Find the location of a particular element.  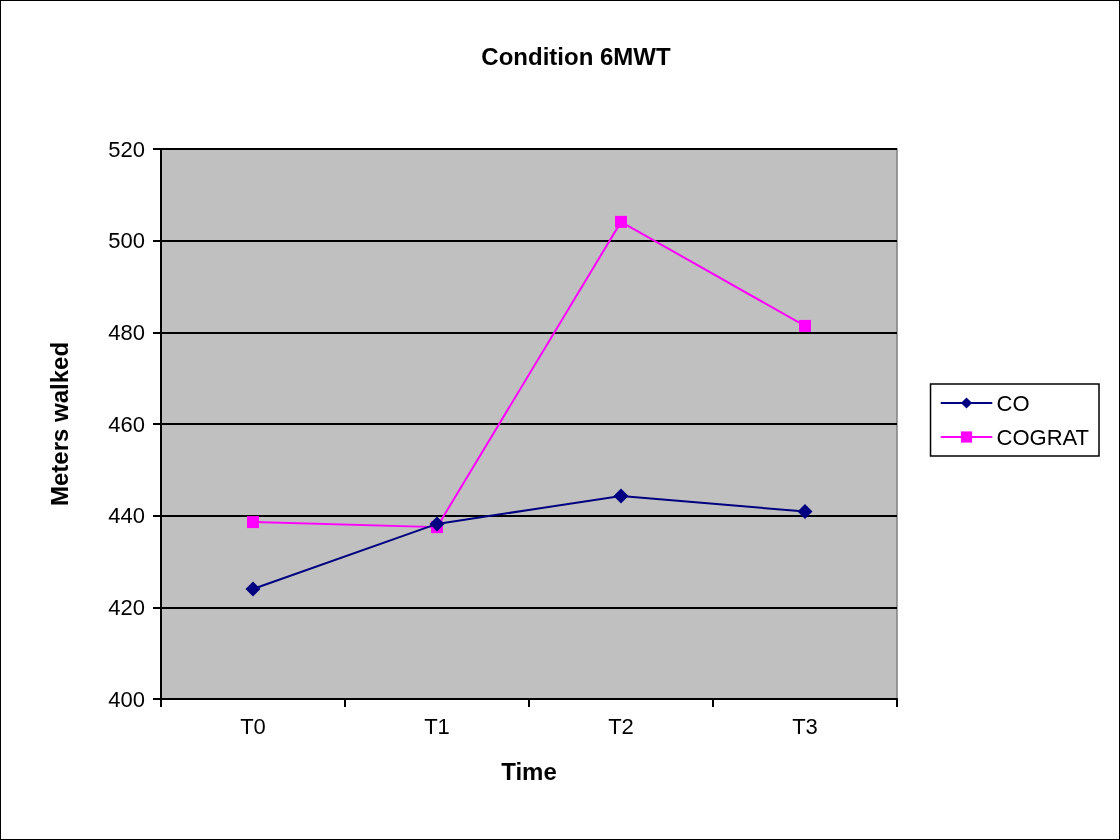

y-tick-label: 480 is located at coordinates (126, 332).